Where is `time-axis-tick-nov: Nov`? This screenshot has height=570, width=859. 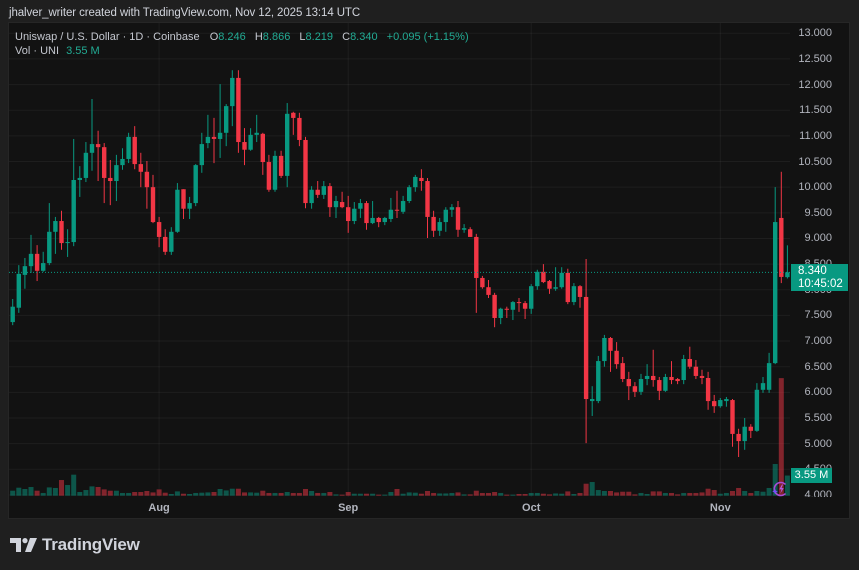 time-axis-tick-nov: Nov is located at coordinates (720, 508).